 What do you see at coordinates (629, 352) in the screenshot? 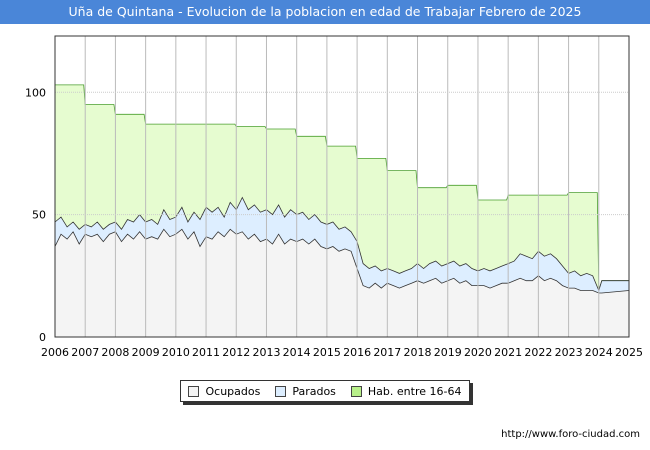
I see `x-tick-label-2025: 2025` at bounding box center [629, 352].